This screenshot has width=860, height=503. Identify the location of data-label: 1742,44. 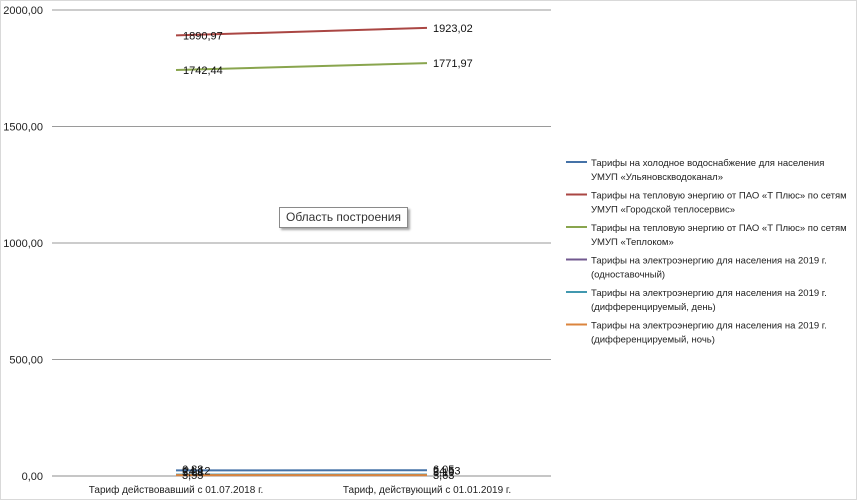
(203, 71).